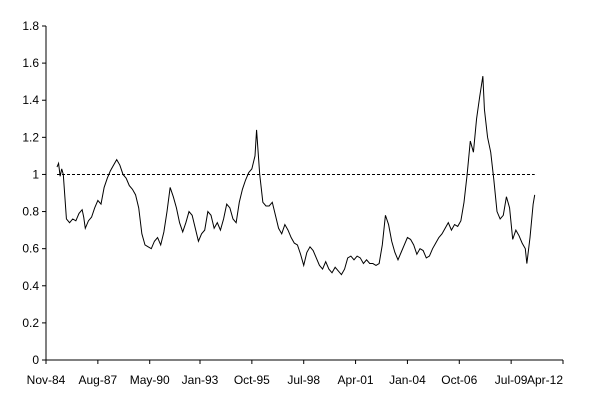  What do you see at coordinates (30, 249) in the screenshot?
I see `y-tick-label: 0.6` at bounding box center [30, 249].